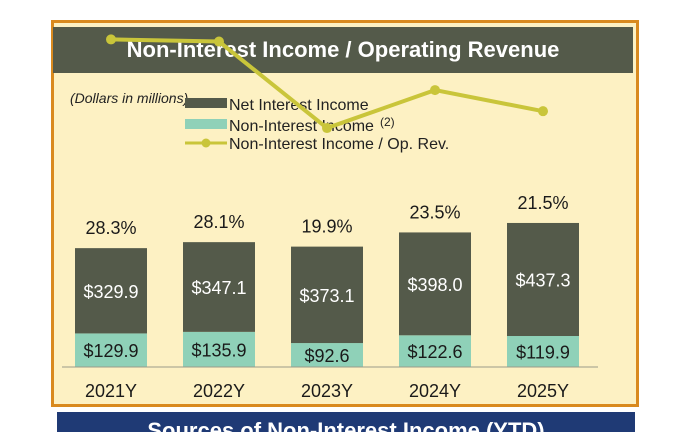  I want to click on bar-non-interest-2024Y, so click(435, 351).